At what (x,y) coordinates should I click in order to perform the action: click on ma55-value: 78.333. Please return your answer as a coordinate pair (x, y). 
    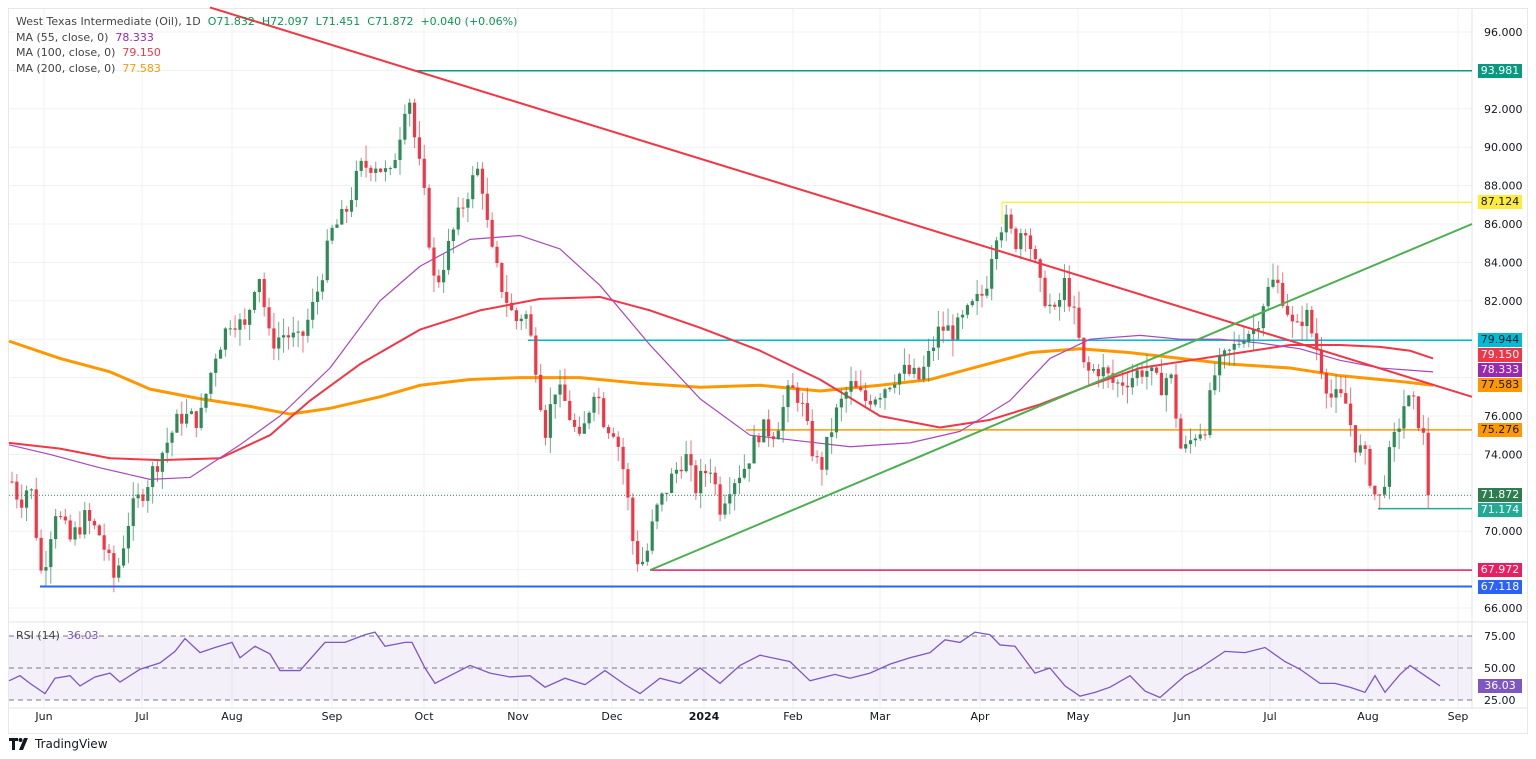
    Looking at the image, I should click on (134, 37).